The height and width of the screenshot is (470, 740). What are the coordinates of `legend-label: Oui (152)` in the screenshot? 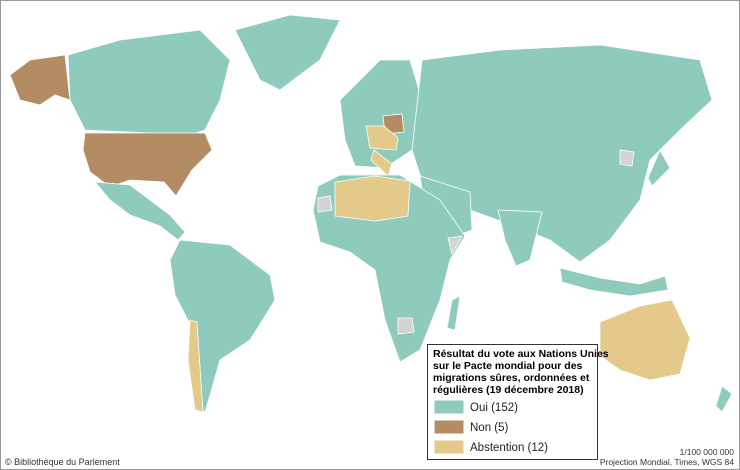 It's located at (494, 408).